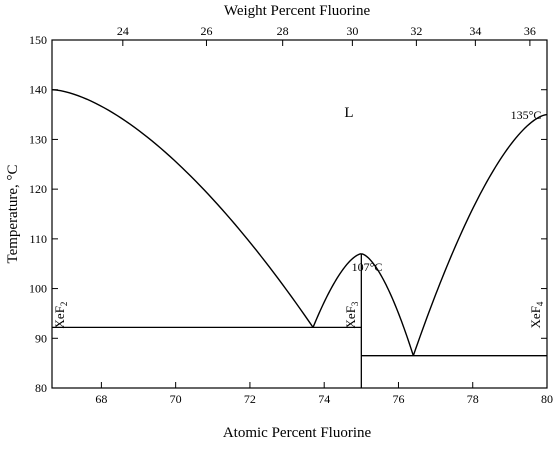  What do you see at coordinates (38, 40) in the screenshot?
I see `y-tick-label: 150` at bounding box center [38, 40].